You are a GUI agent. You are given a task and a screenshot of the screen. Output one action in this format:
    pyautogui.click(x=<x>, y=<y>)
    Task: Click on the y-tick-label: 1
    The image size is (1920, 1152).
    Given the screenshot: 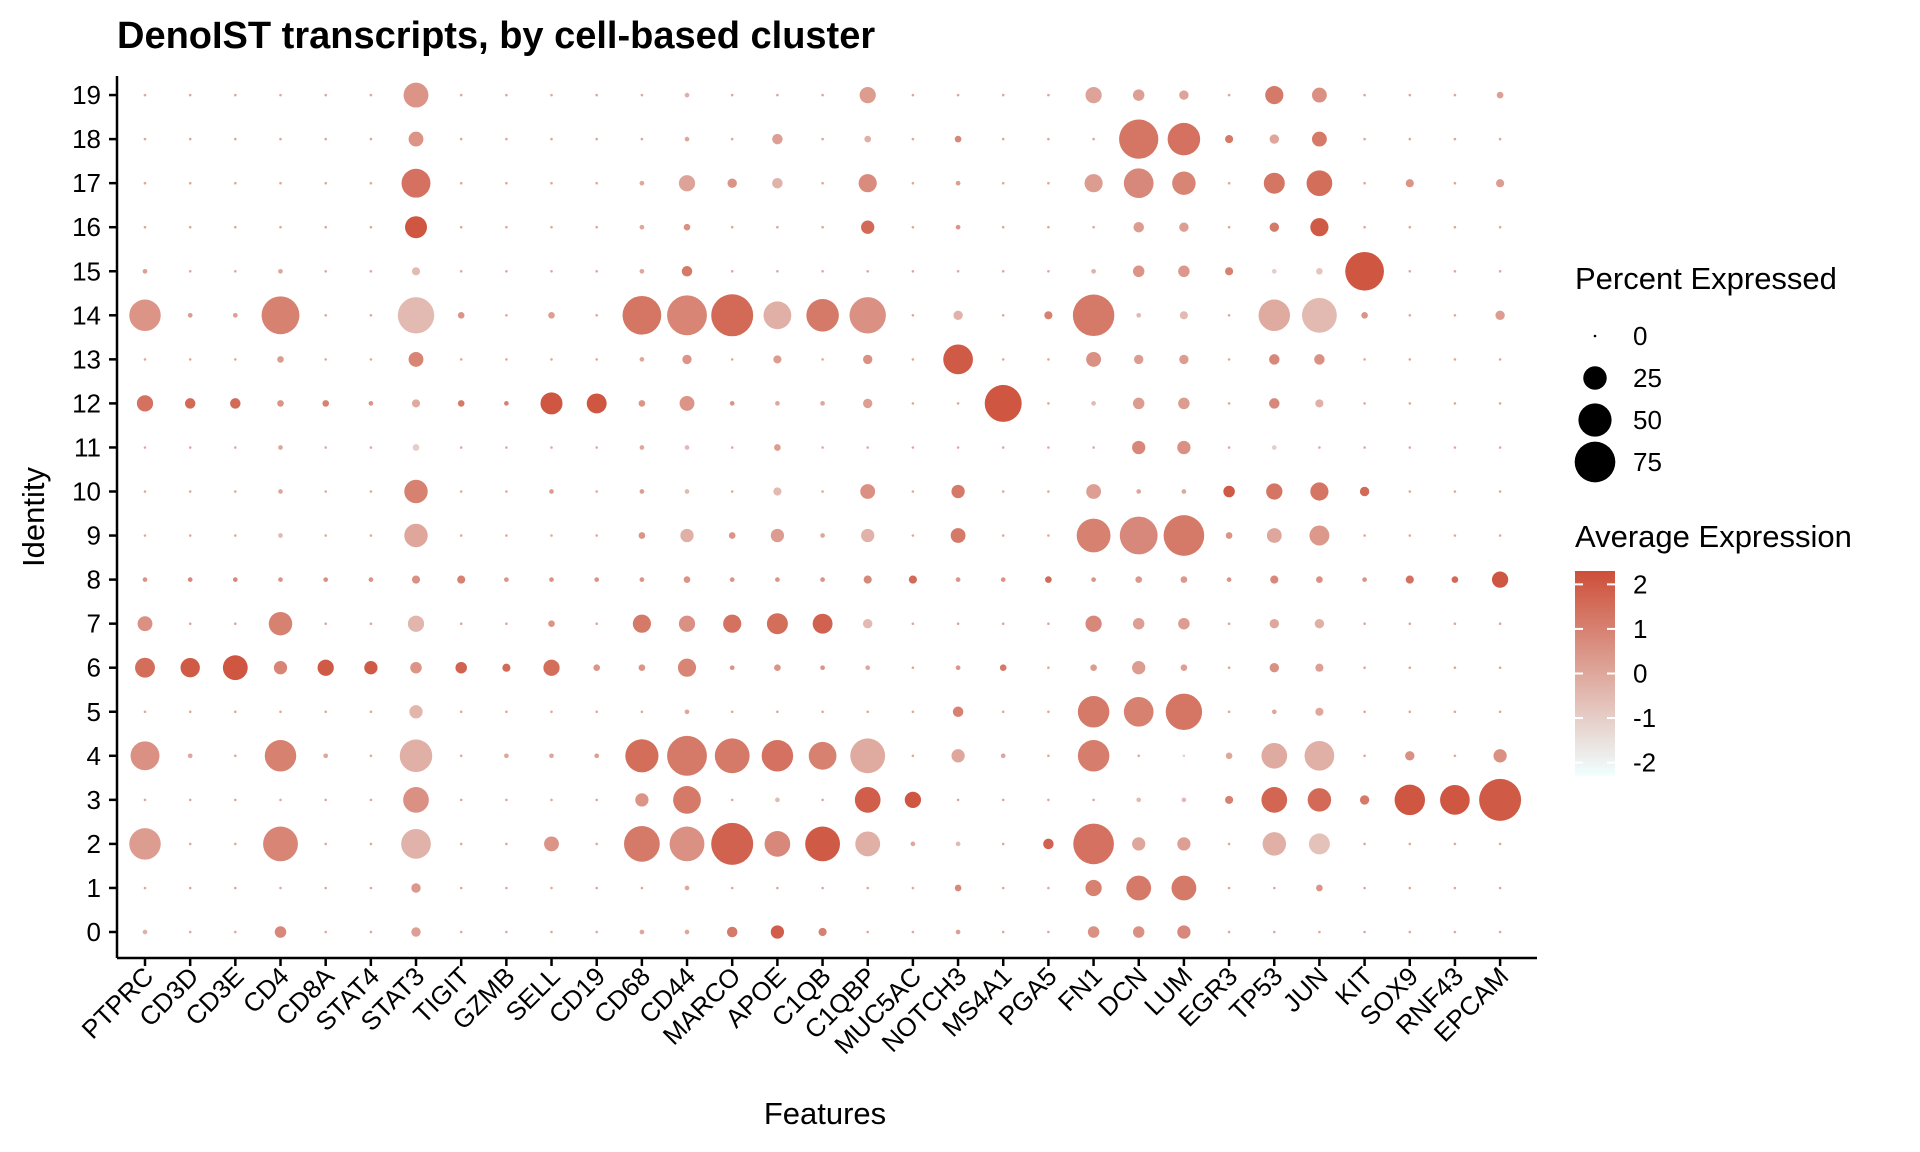 What is the action you would take?
    pyautogui.click(x=94, y=888)
    